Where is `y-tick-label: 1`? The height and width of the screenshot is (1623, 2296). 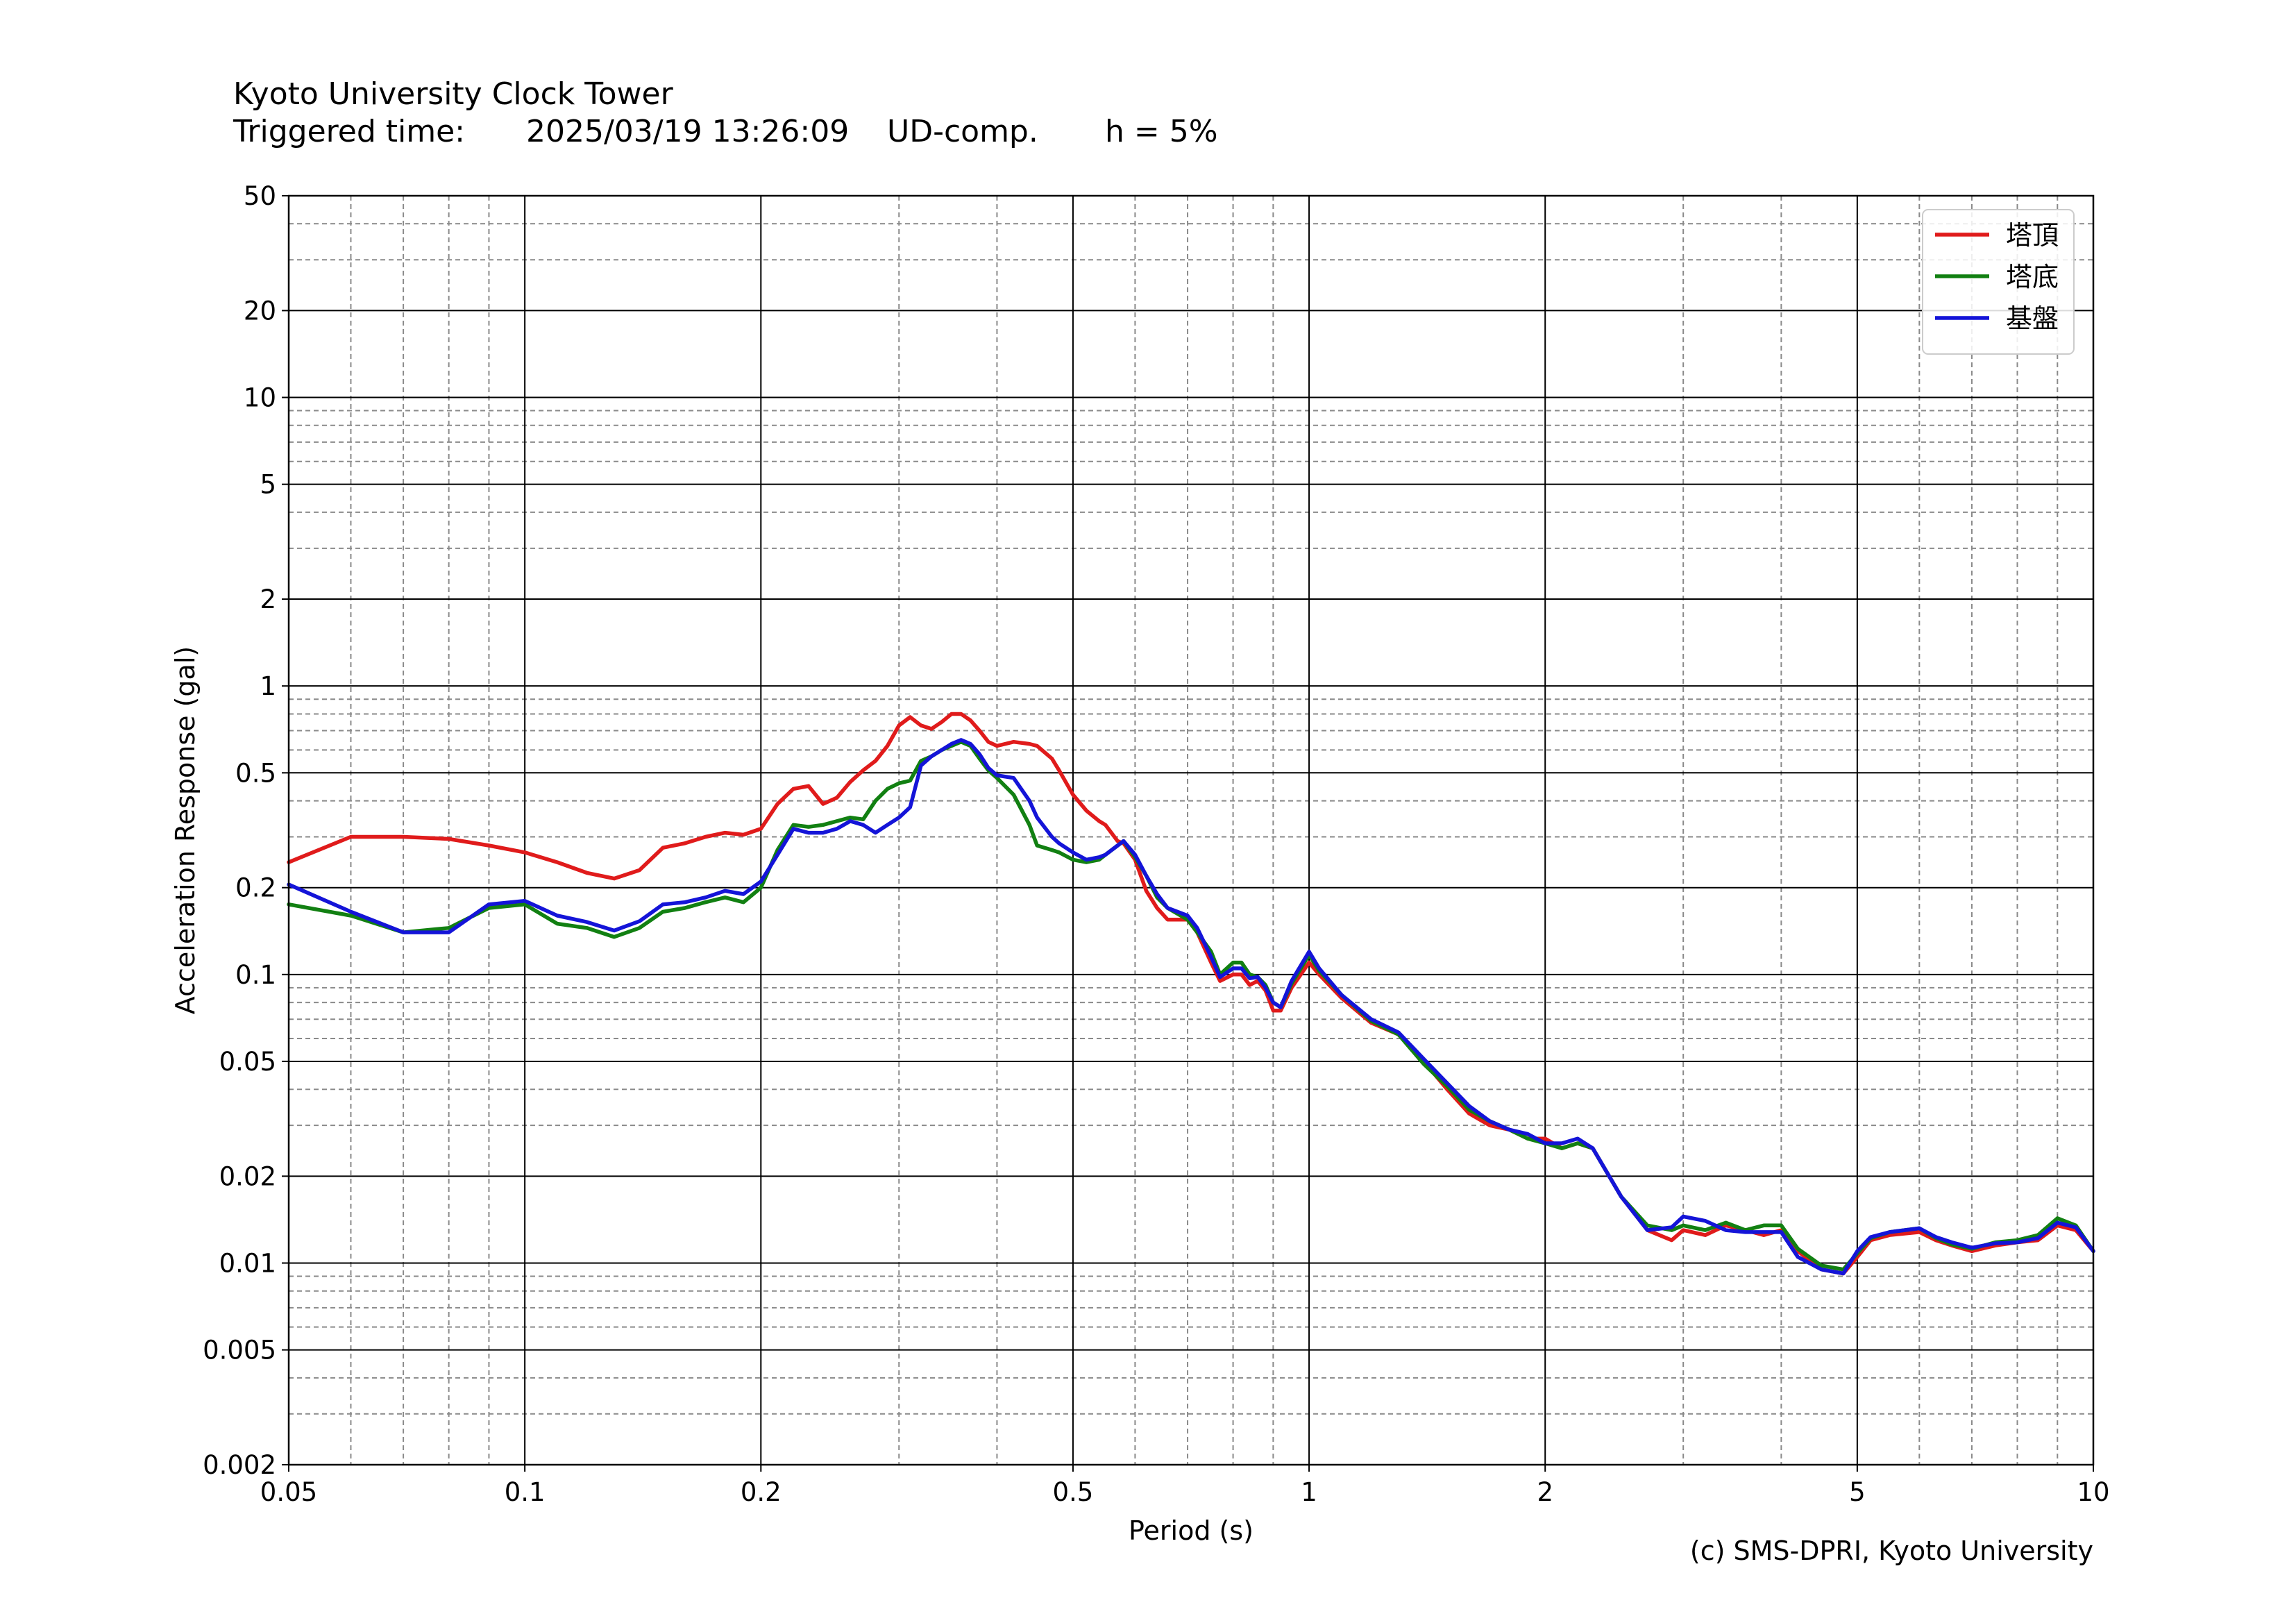 y-tick-label: 1 is located at coordinates (268, 686).